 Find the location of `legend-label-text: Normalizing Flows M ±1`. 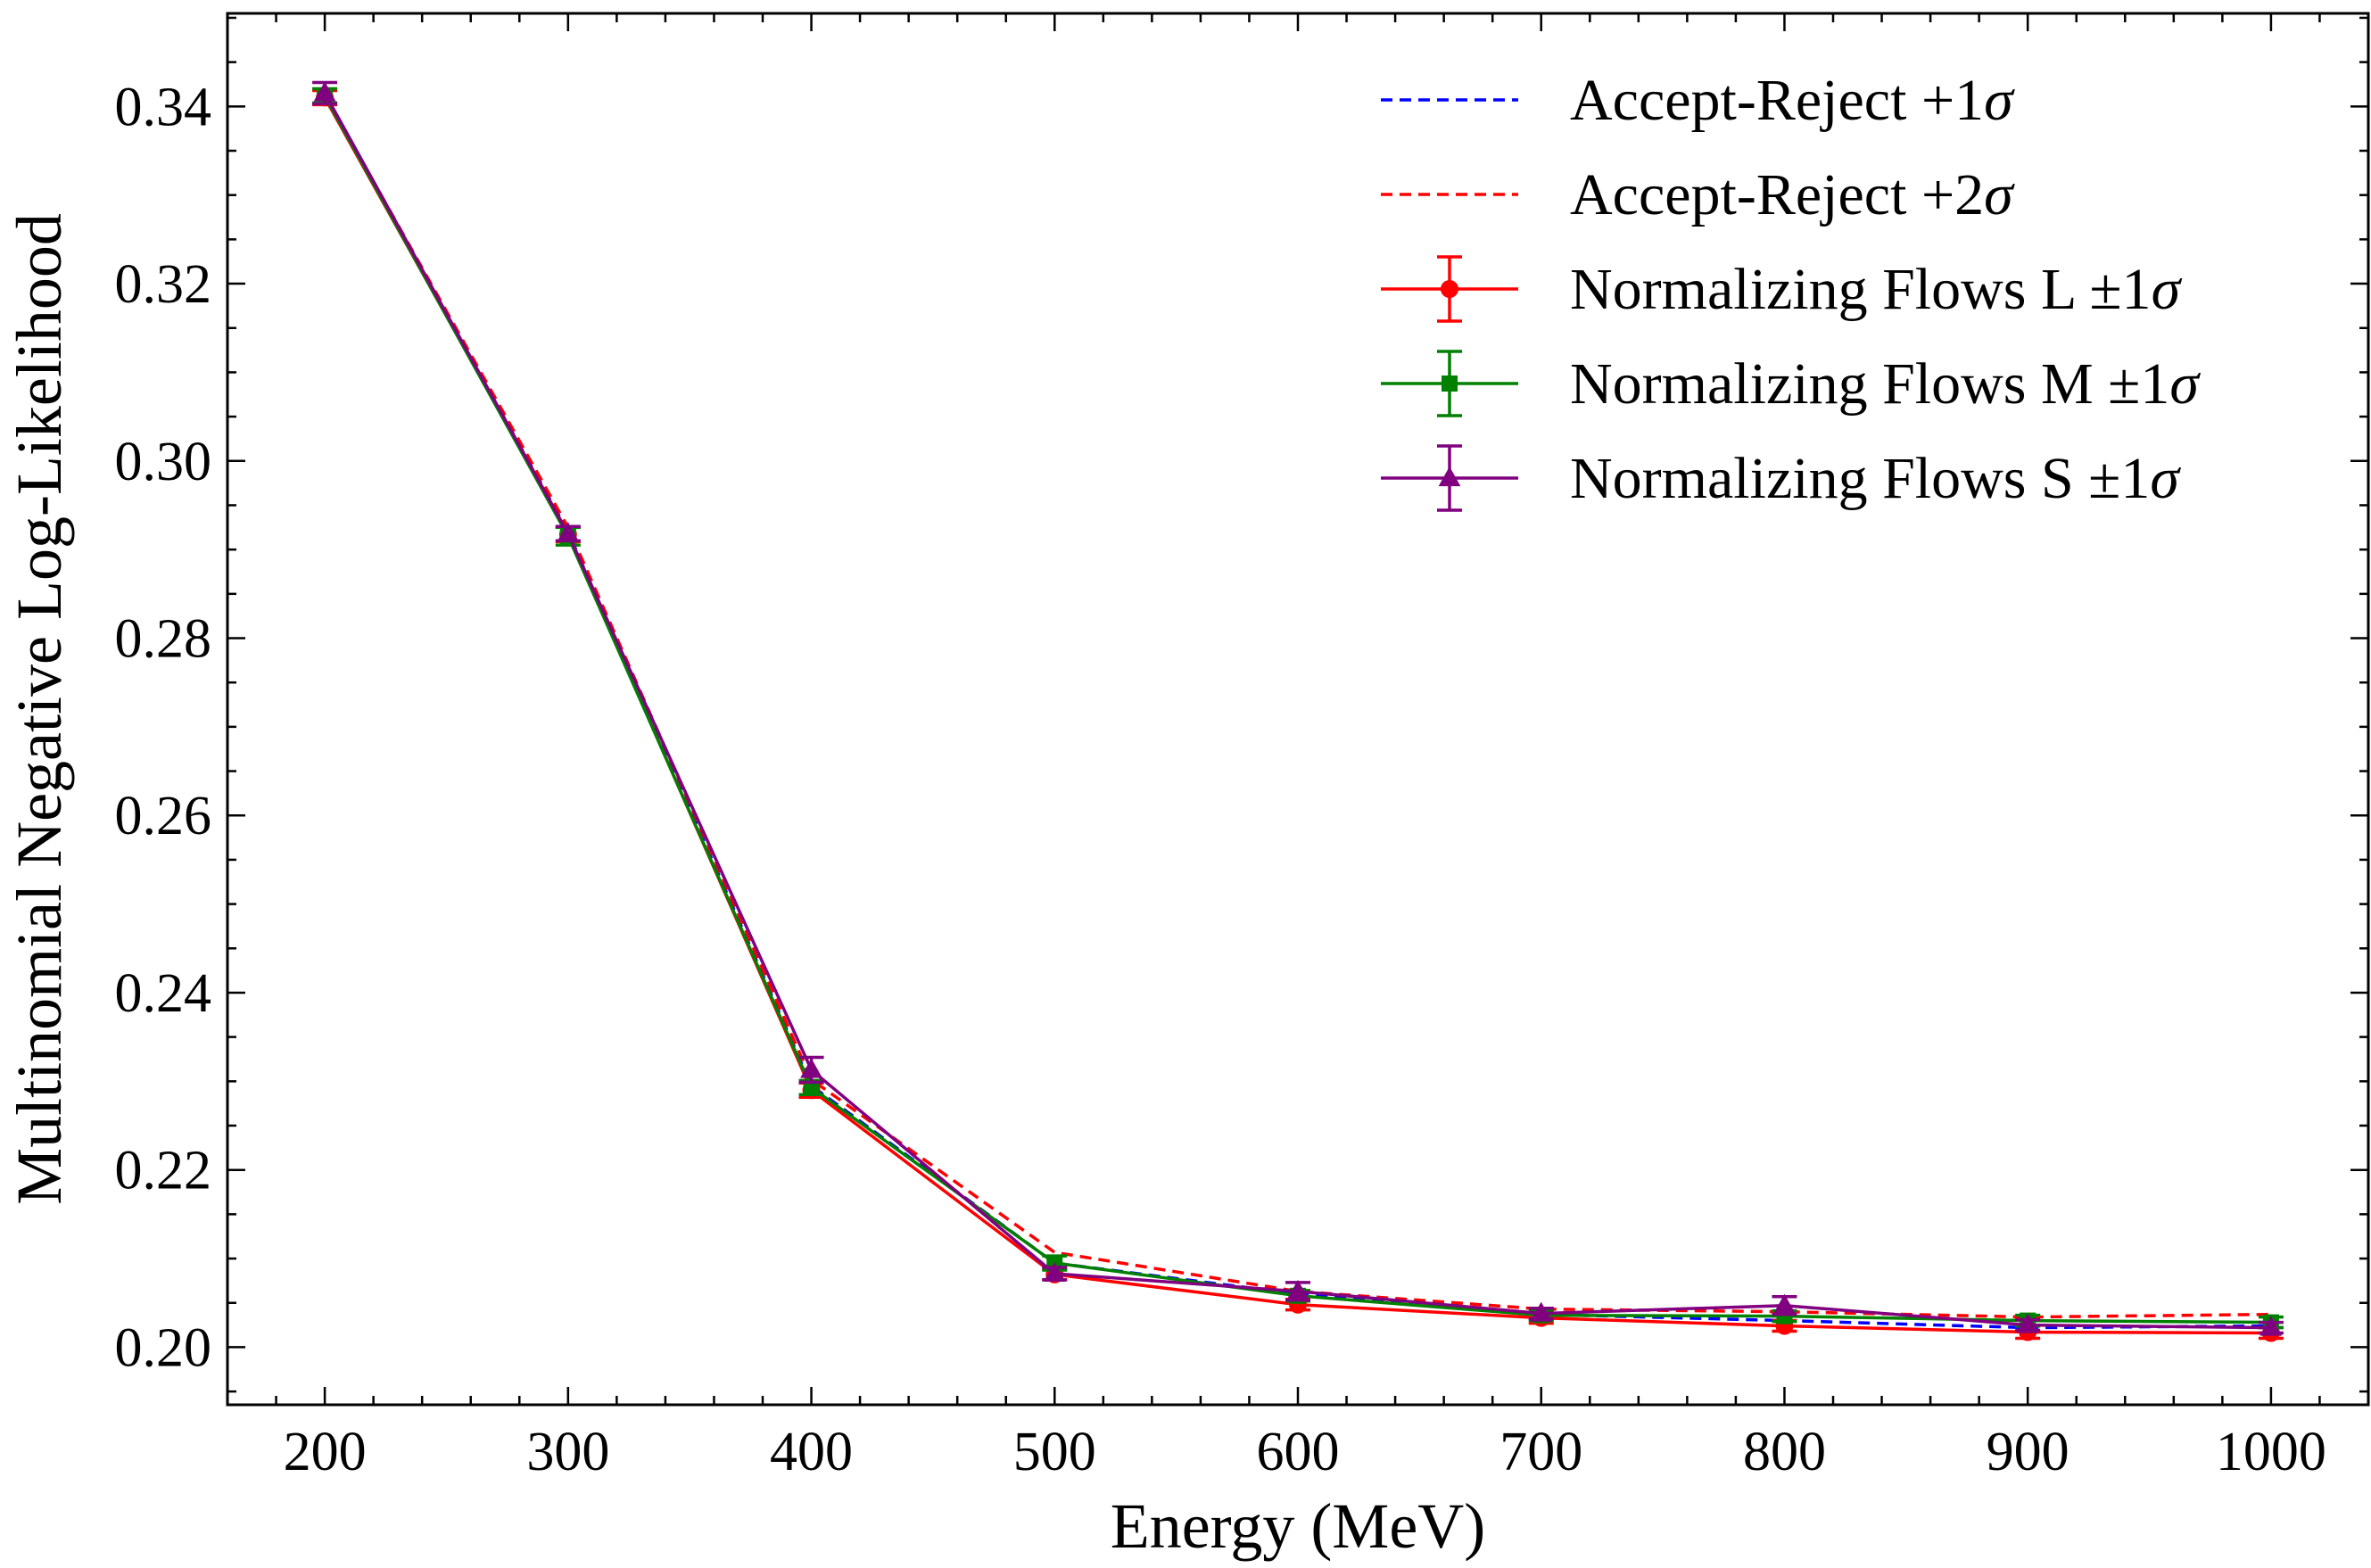

legend-label-text: Normalizing Flows M ±1 is located at coordinates (1870, 384).